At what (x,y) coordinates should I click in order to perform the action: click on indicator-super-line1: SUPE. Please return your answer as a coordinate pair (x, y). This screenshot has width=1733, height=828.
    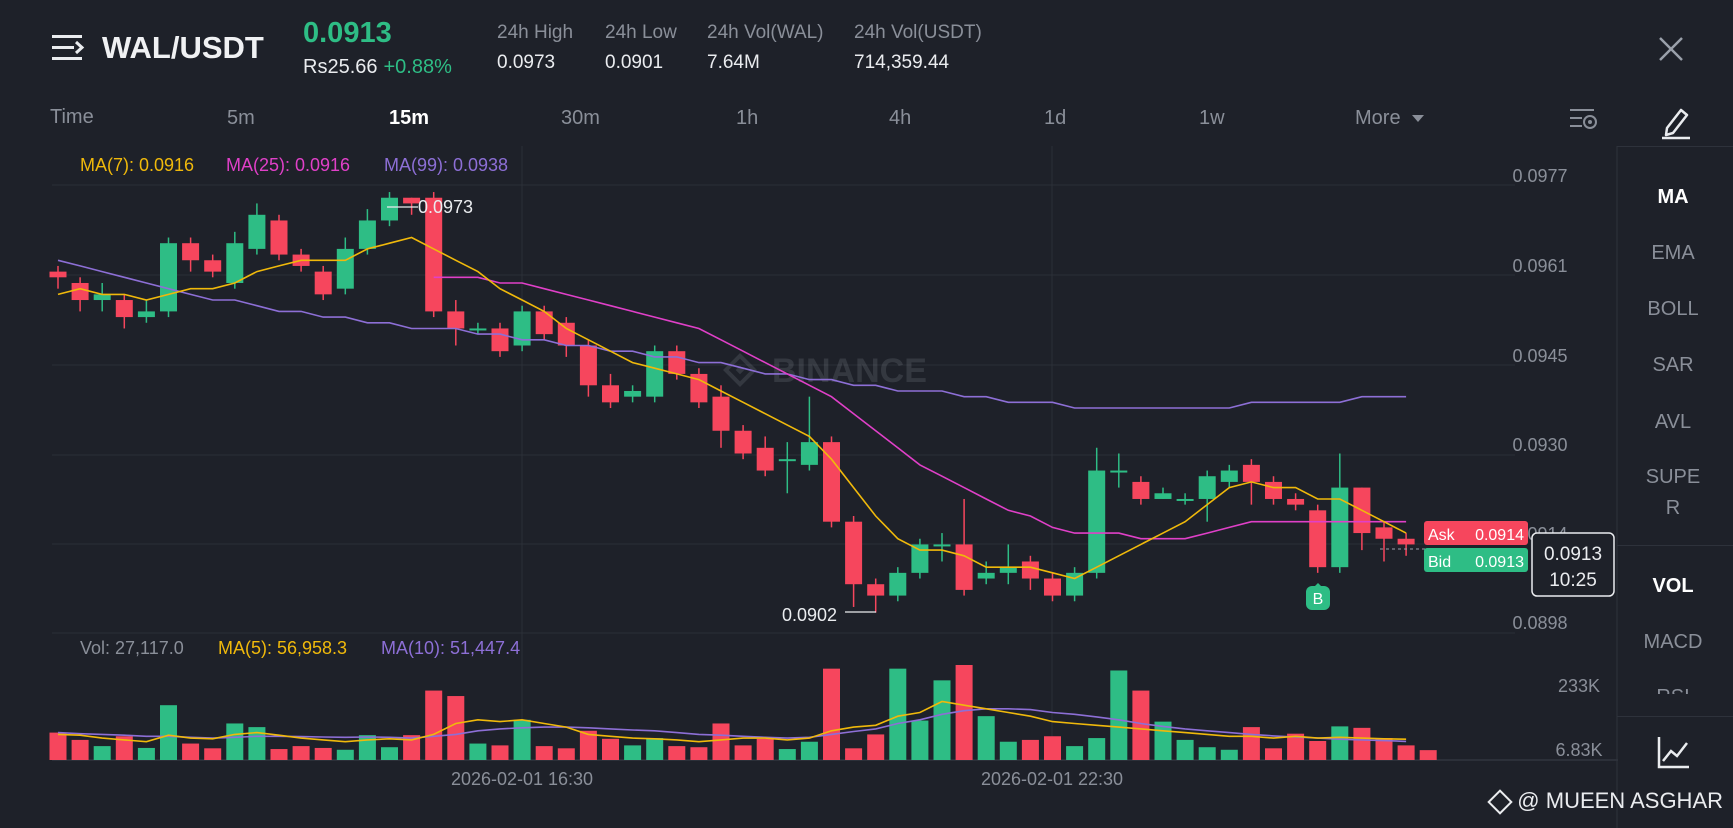
    Looking at the image, I should click on (1673, 477).